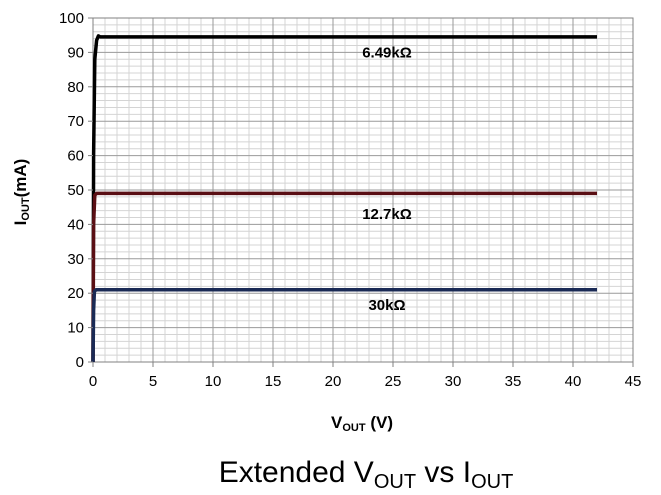 The height and width of the screenshot is (495, 661). Describe the element at coordinates (75, 224) in the screenshot. I see `y-tick-label: 40` at that location.